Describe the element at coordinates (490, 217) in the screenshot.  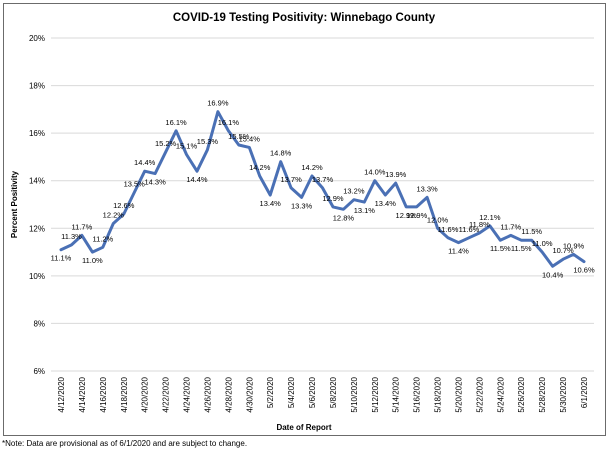
I see `data-label: 12.1%` at that location.